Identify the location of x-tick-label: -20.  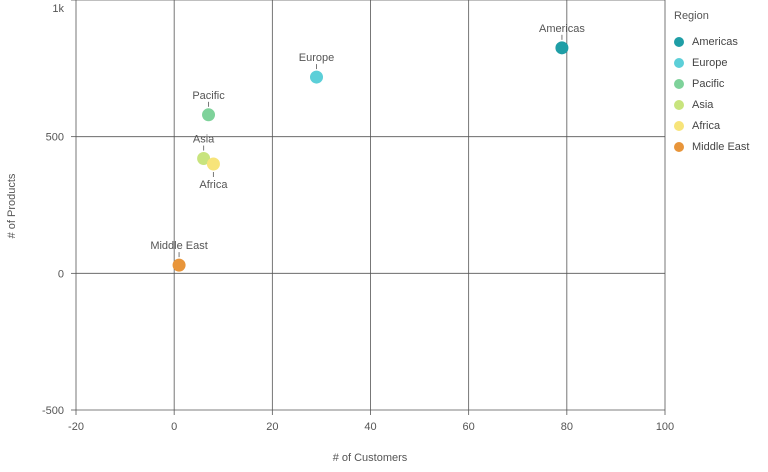
(76, 427).